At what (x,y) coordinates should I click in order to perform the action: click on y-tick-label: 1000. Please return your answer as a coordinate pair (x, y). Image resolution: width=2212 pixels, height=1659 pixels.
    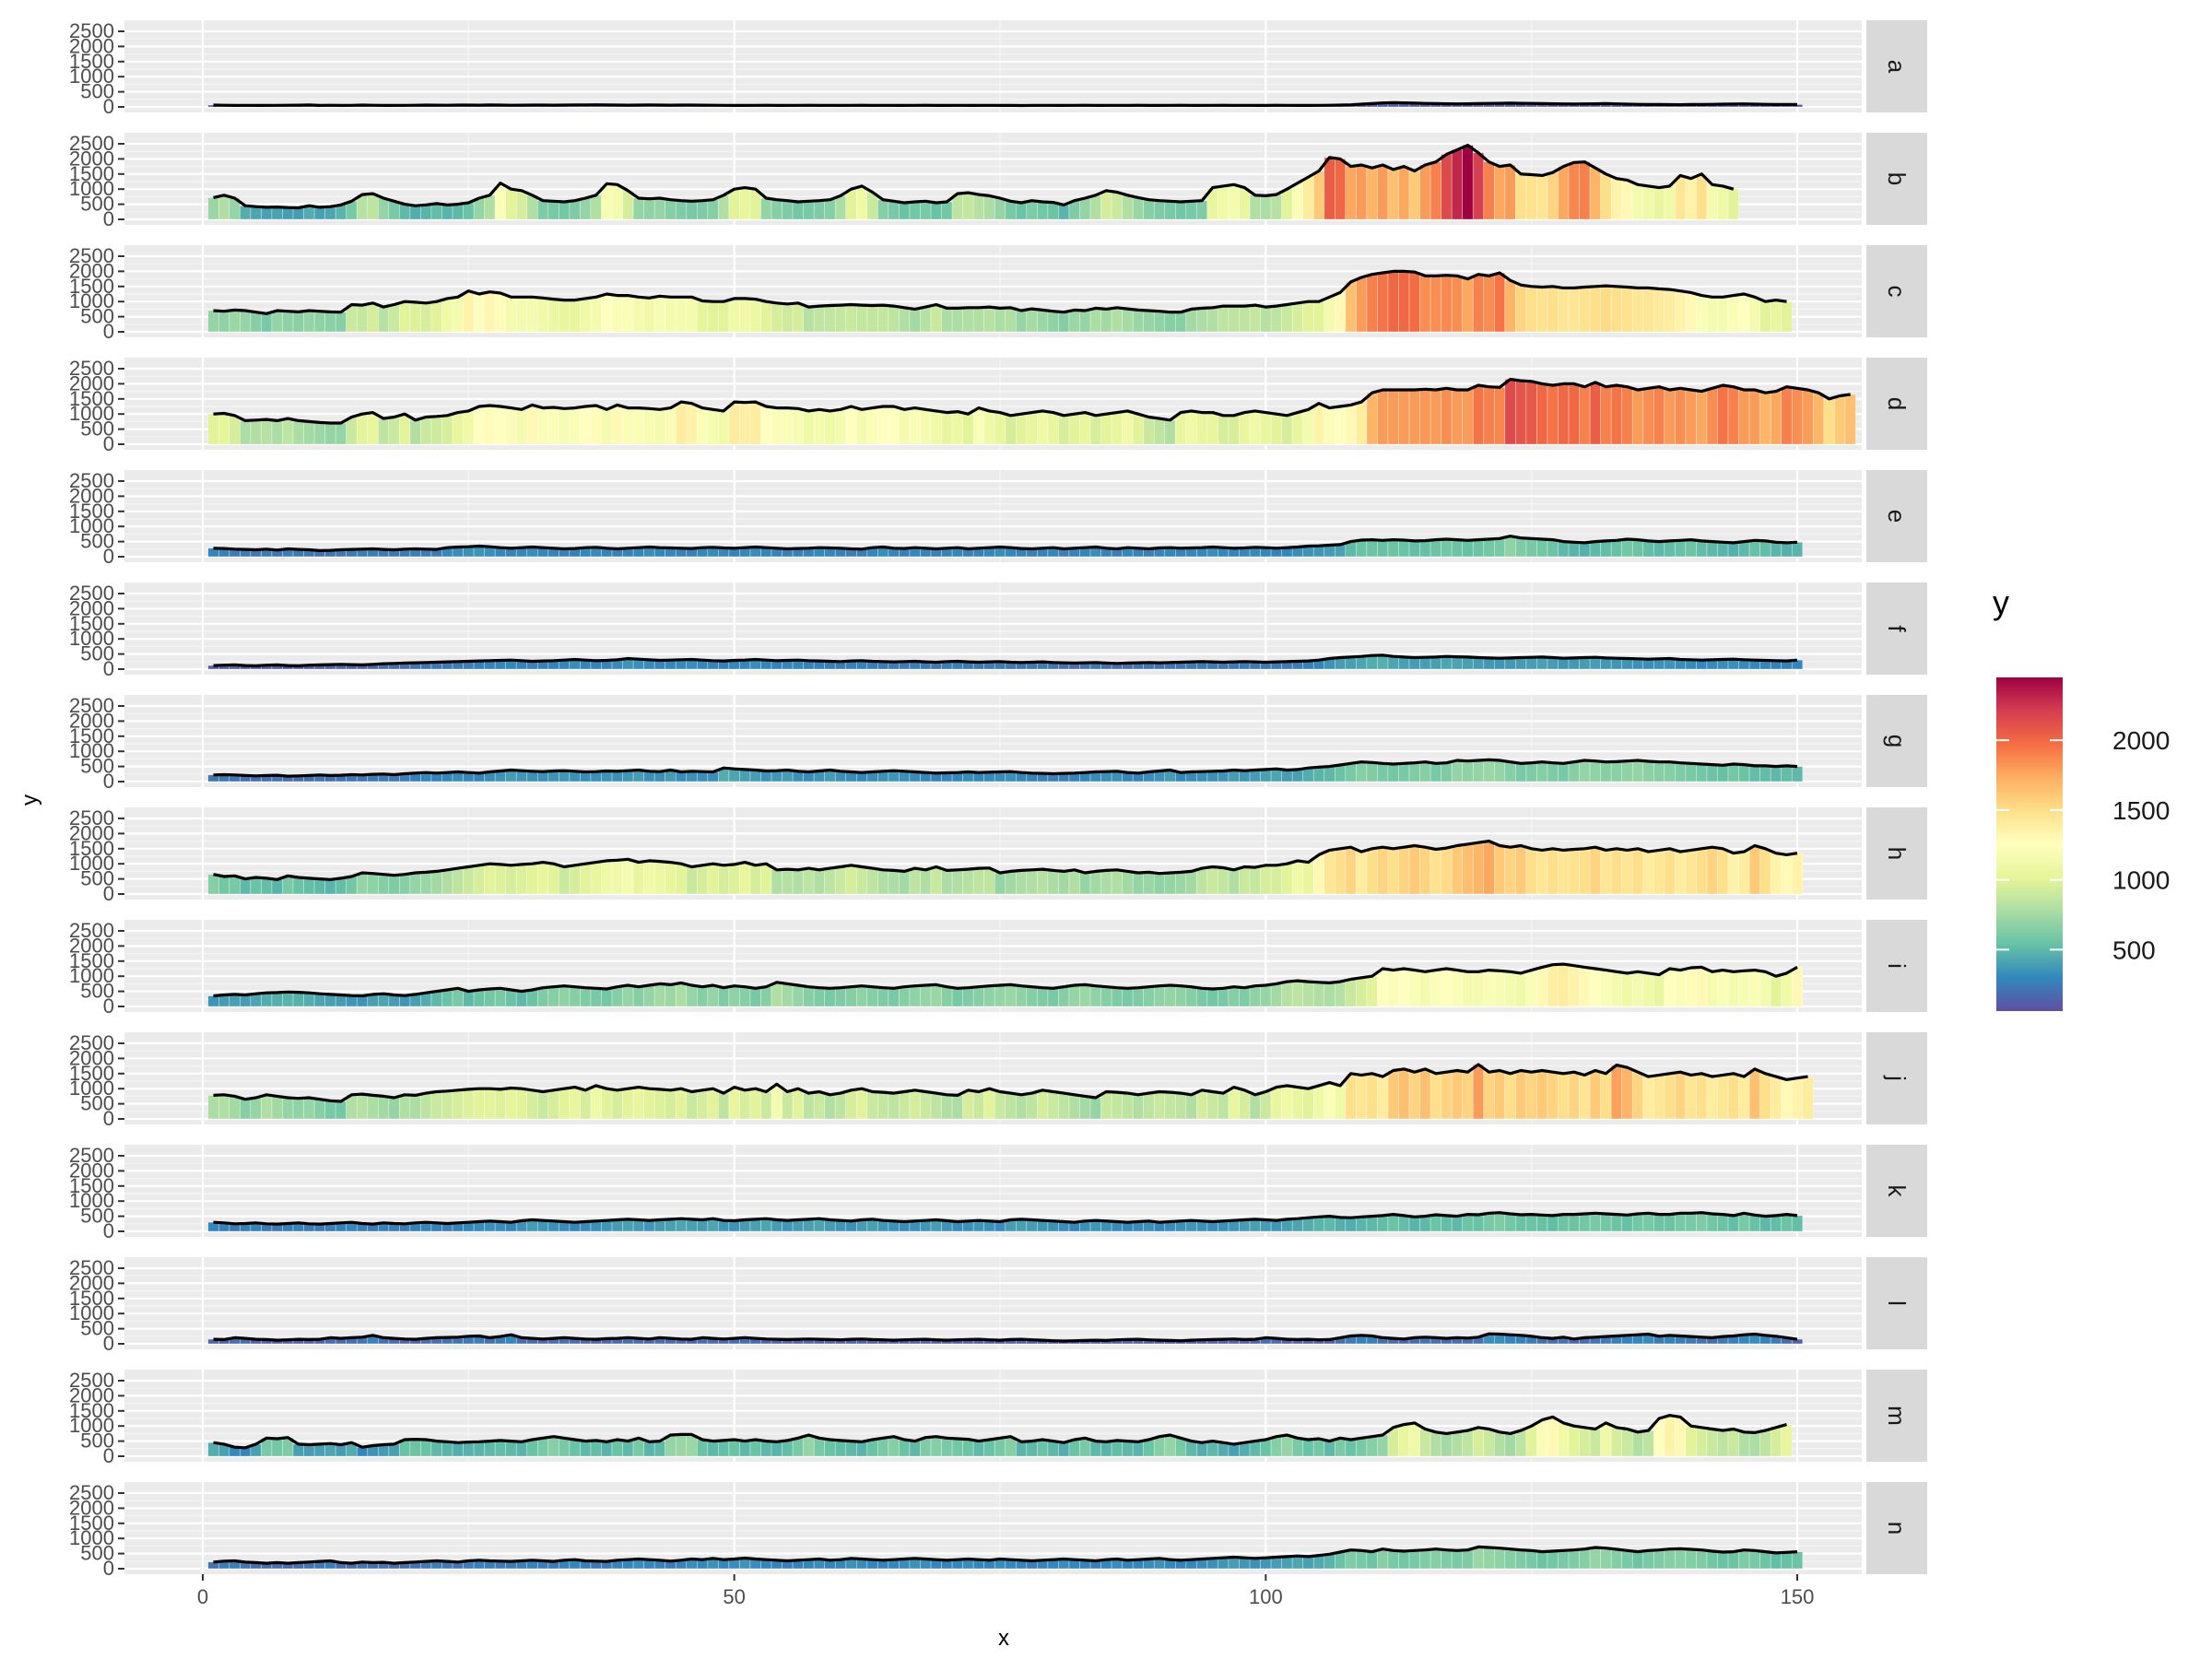
    Looking at the image, I should click on (91, 1088).